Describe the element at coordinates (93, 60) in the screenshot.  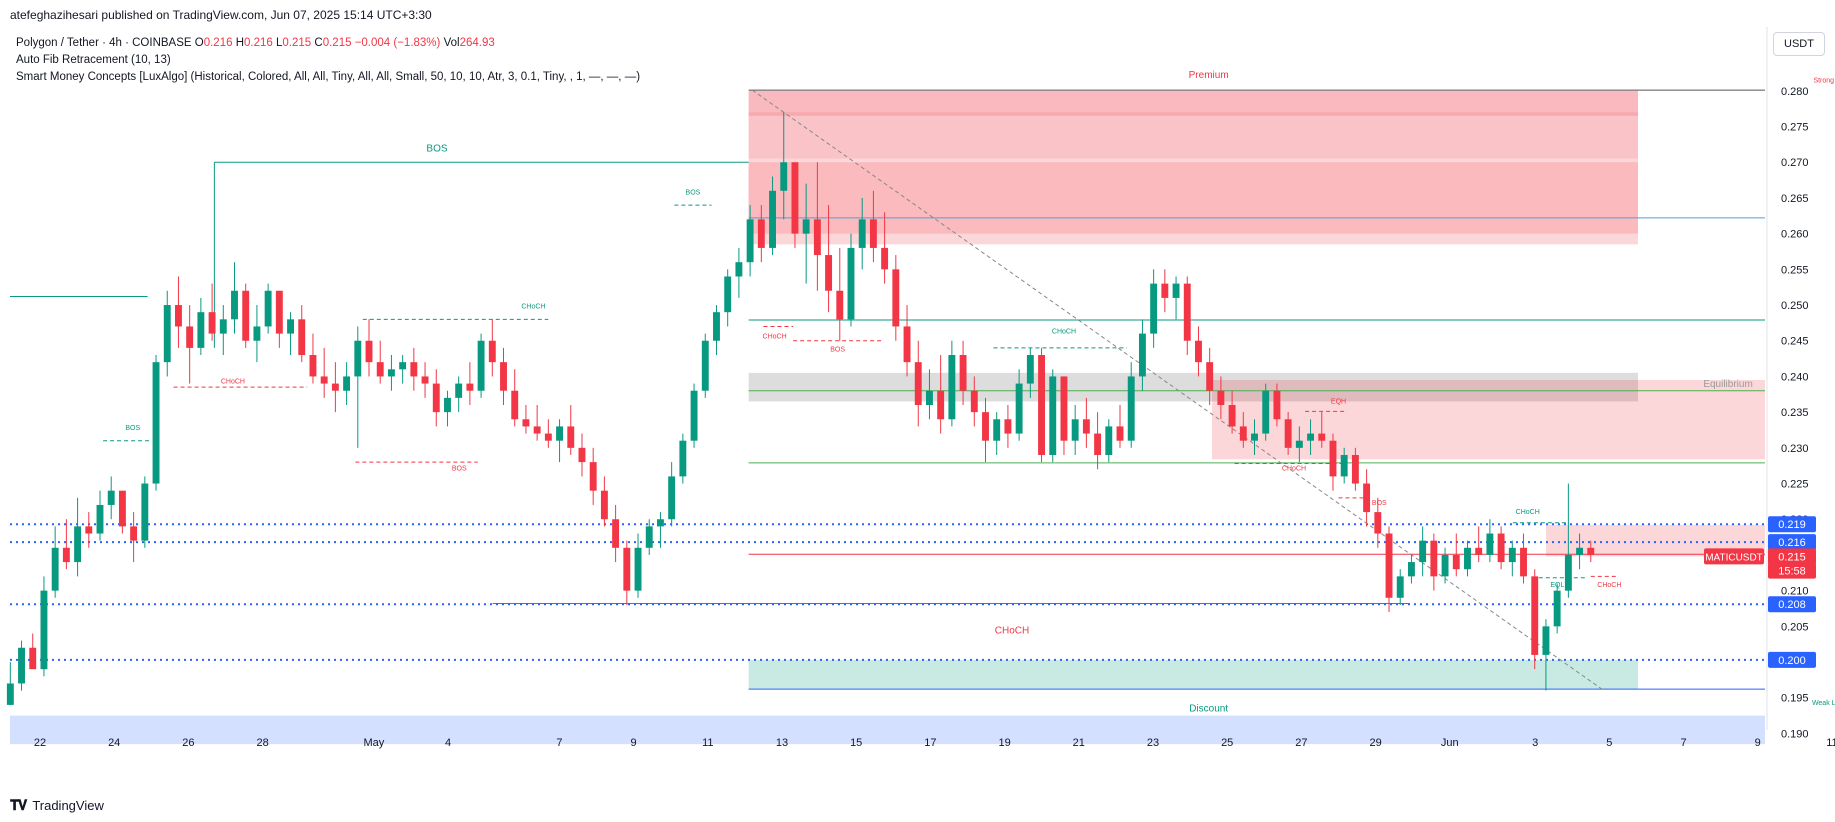
I see `indicator-fib: Auto Fib Retracement (10, 13)` at that location.